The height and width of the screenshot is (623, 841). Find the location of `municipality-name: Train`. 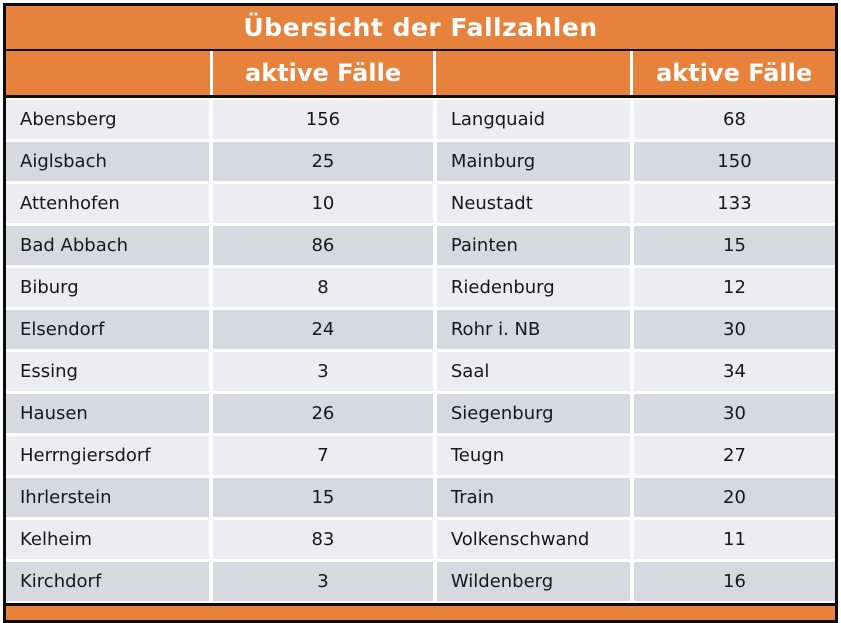

municipality-name: Train is located at coordinates (533, 497).